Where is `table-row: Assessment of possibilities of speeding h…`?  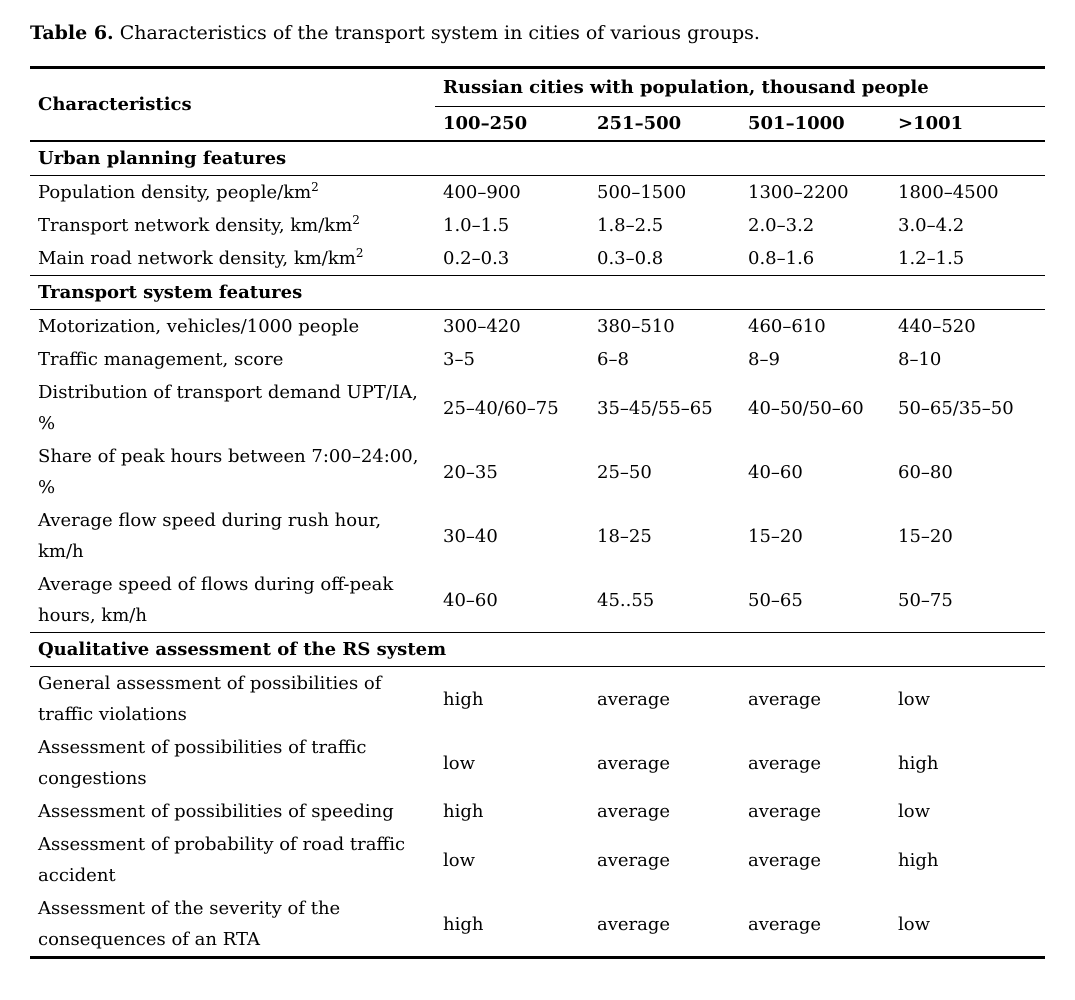 table-row: Assessment of possibilities of speeding h… is located at coordinates (537, 811).